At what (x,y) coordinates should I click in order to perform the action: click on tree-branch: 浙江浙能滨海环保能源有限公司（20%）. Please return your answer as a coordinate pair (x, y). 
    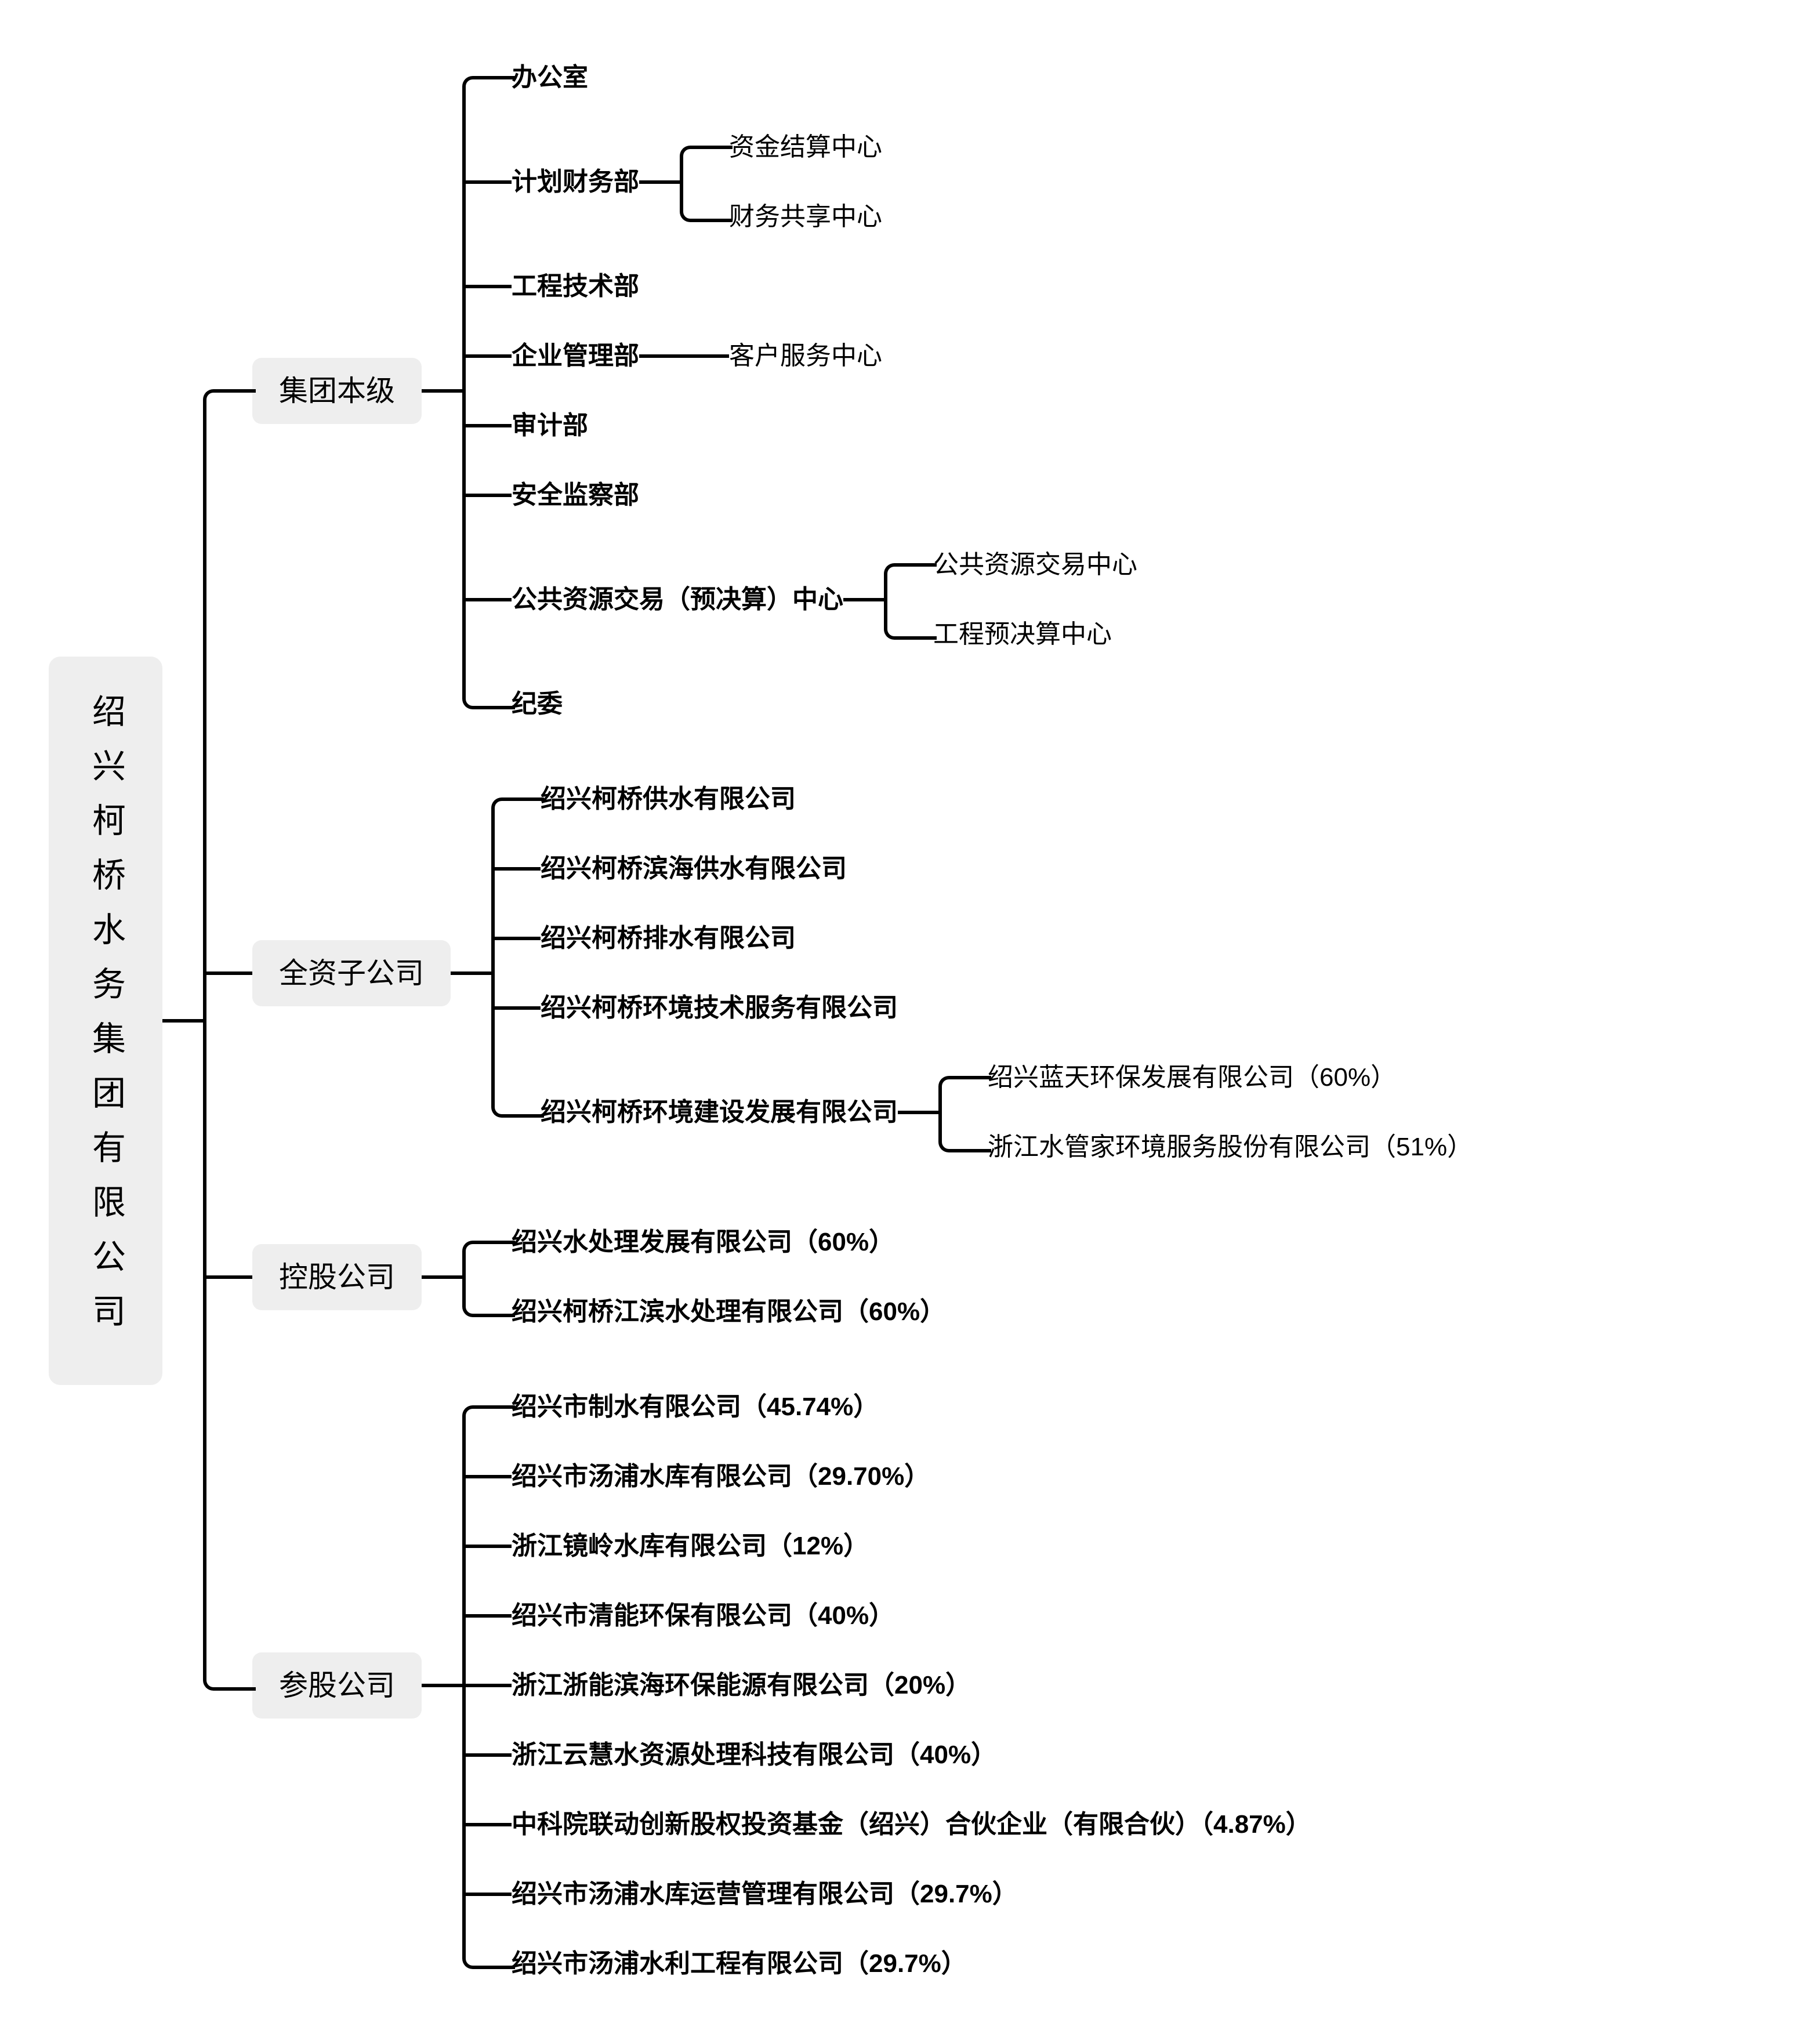
    Looking at the image, I should click on (886, 1685).